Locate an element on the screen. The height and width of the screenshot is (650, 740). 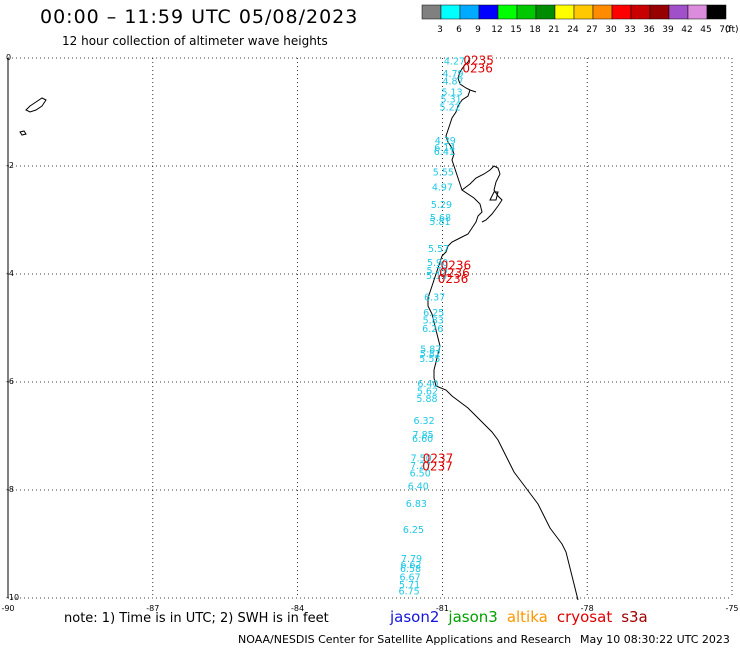
lat-tick-label: -6 is located at coordinates (10, 381).